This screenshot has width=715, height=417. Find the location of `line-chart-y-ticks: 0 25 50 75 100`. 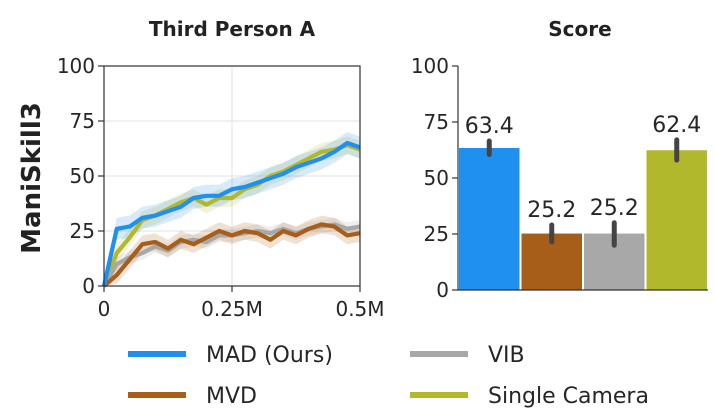

line-chart-y-ticks: 0 25 50 75 100 is located at coordinates (80, 176).